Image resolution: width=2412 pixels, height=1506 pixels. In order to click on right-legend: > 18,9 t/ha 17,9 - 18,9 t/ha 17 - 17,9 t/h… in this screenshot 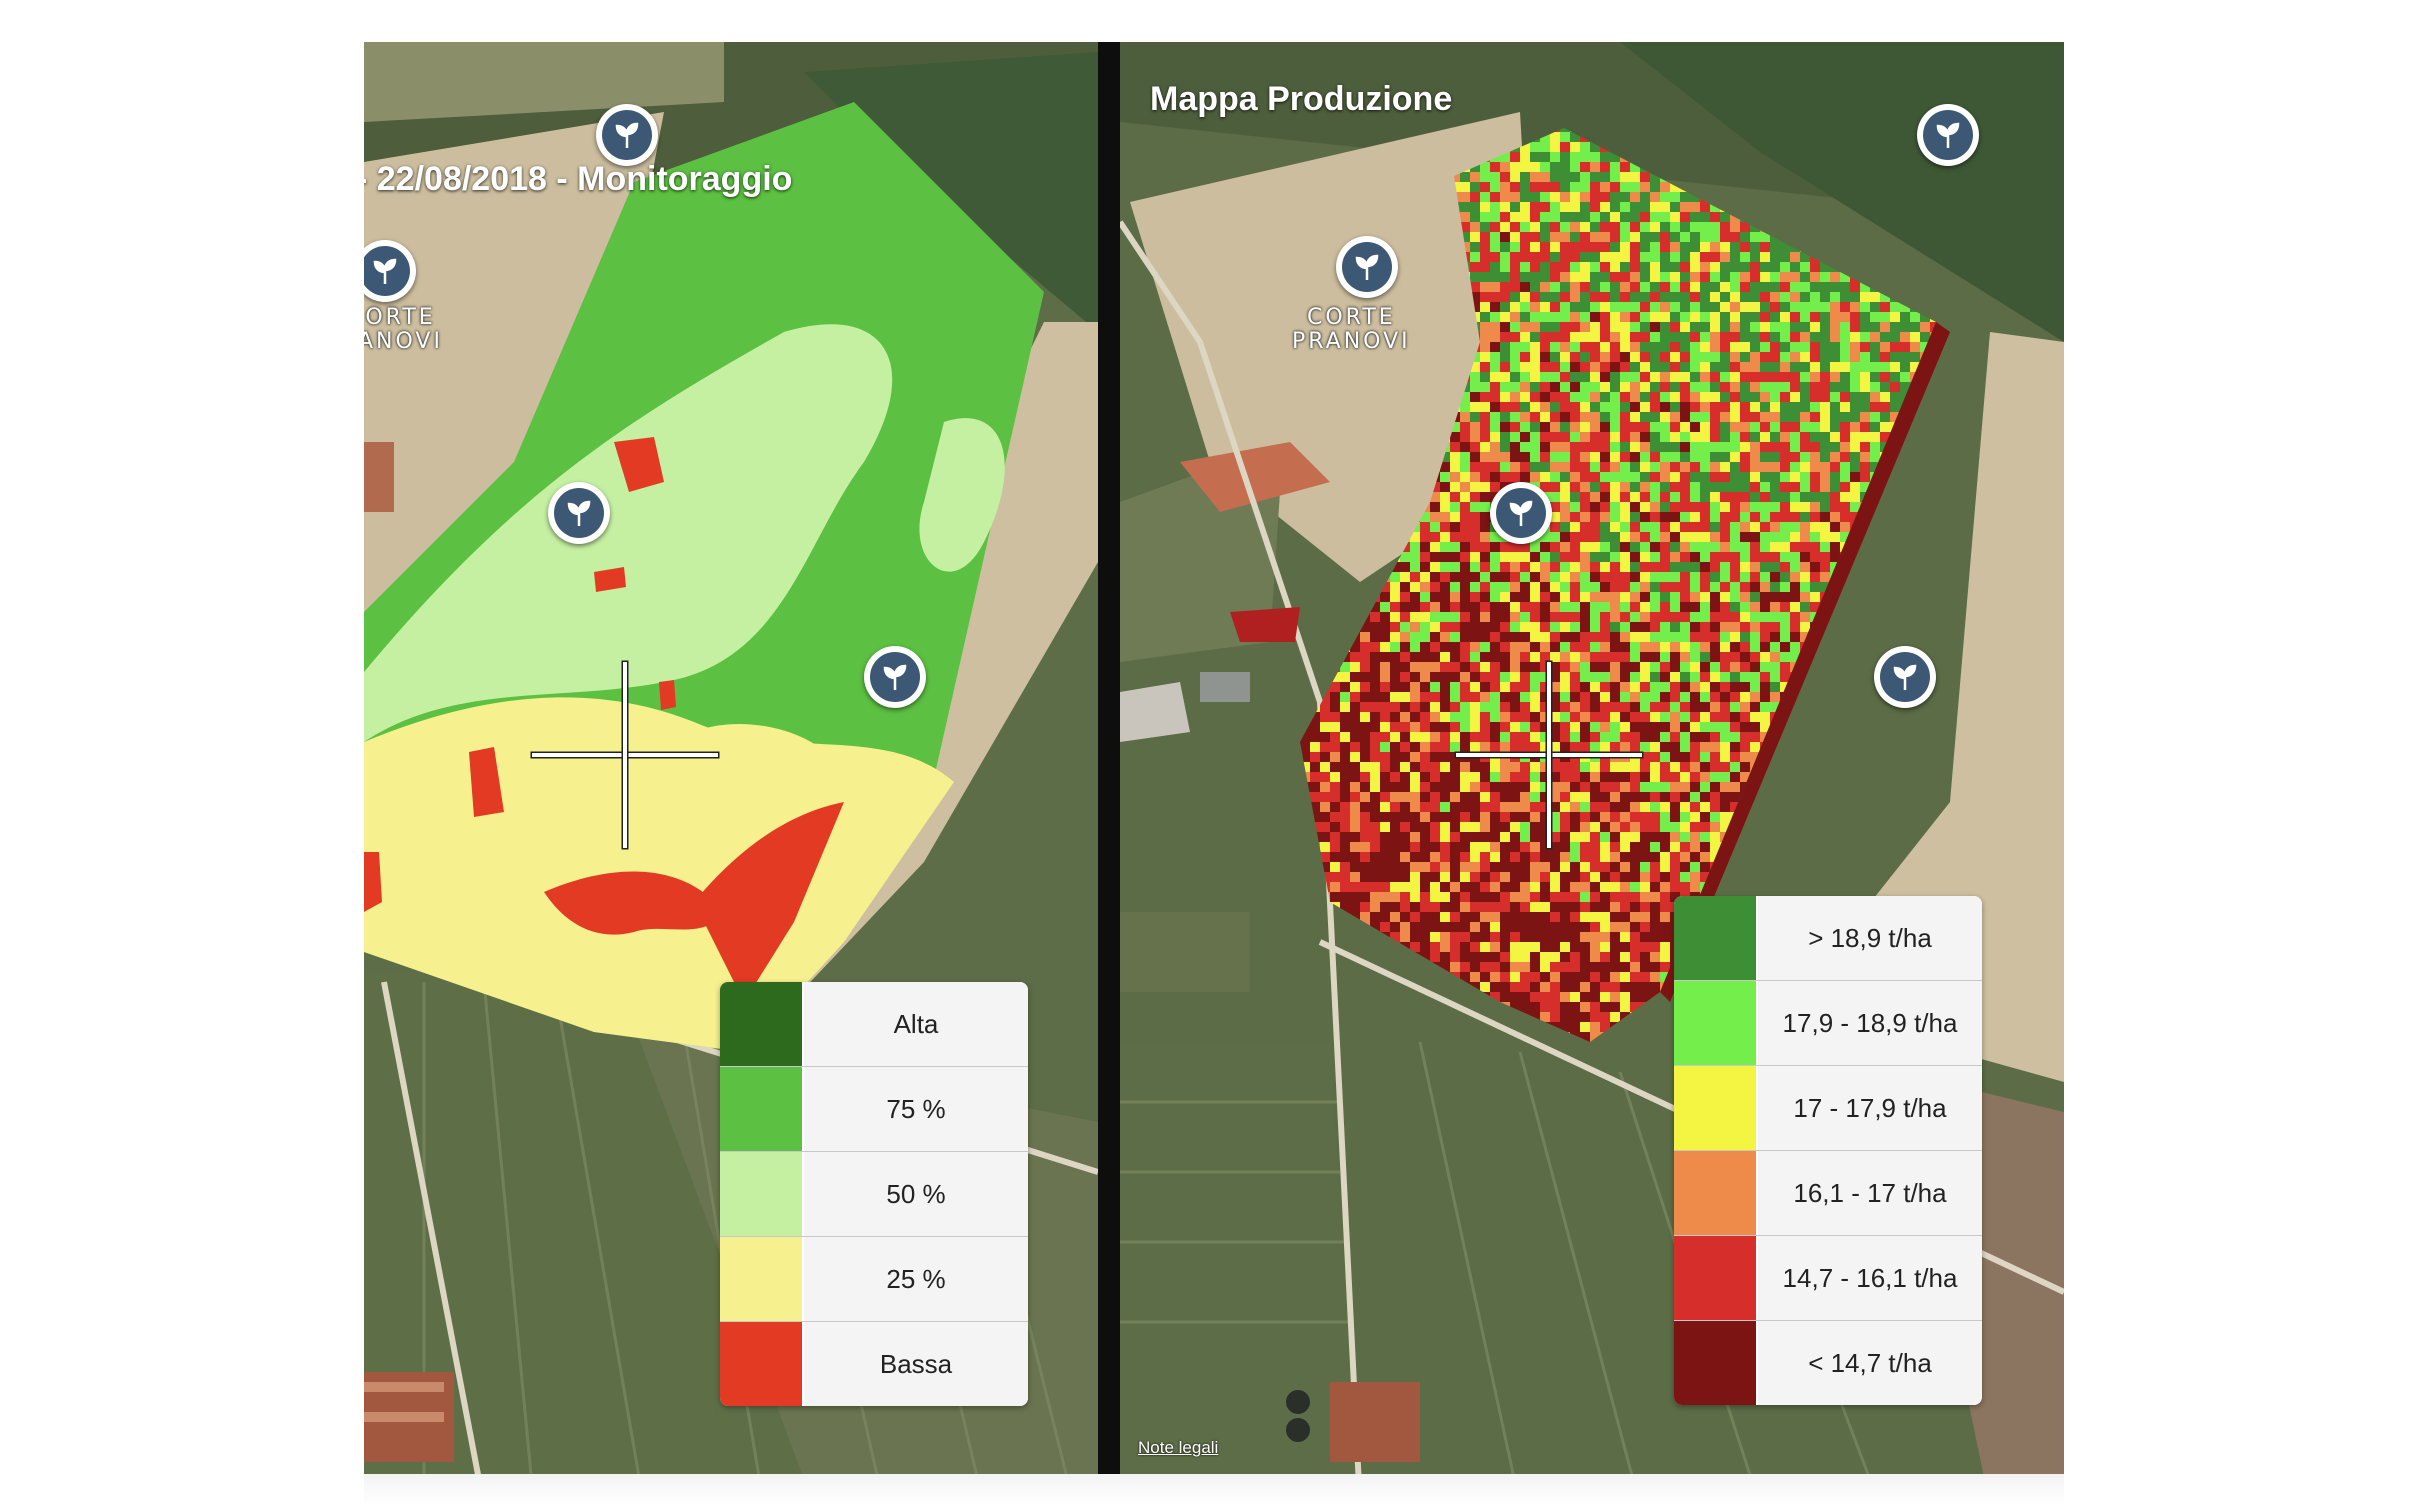, I will do `click(1828, 1150)`.